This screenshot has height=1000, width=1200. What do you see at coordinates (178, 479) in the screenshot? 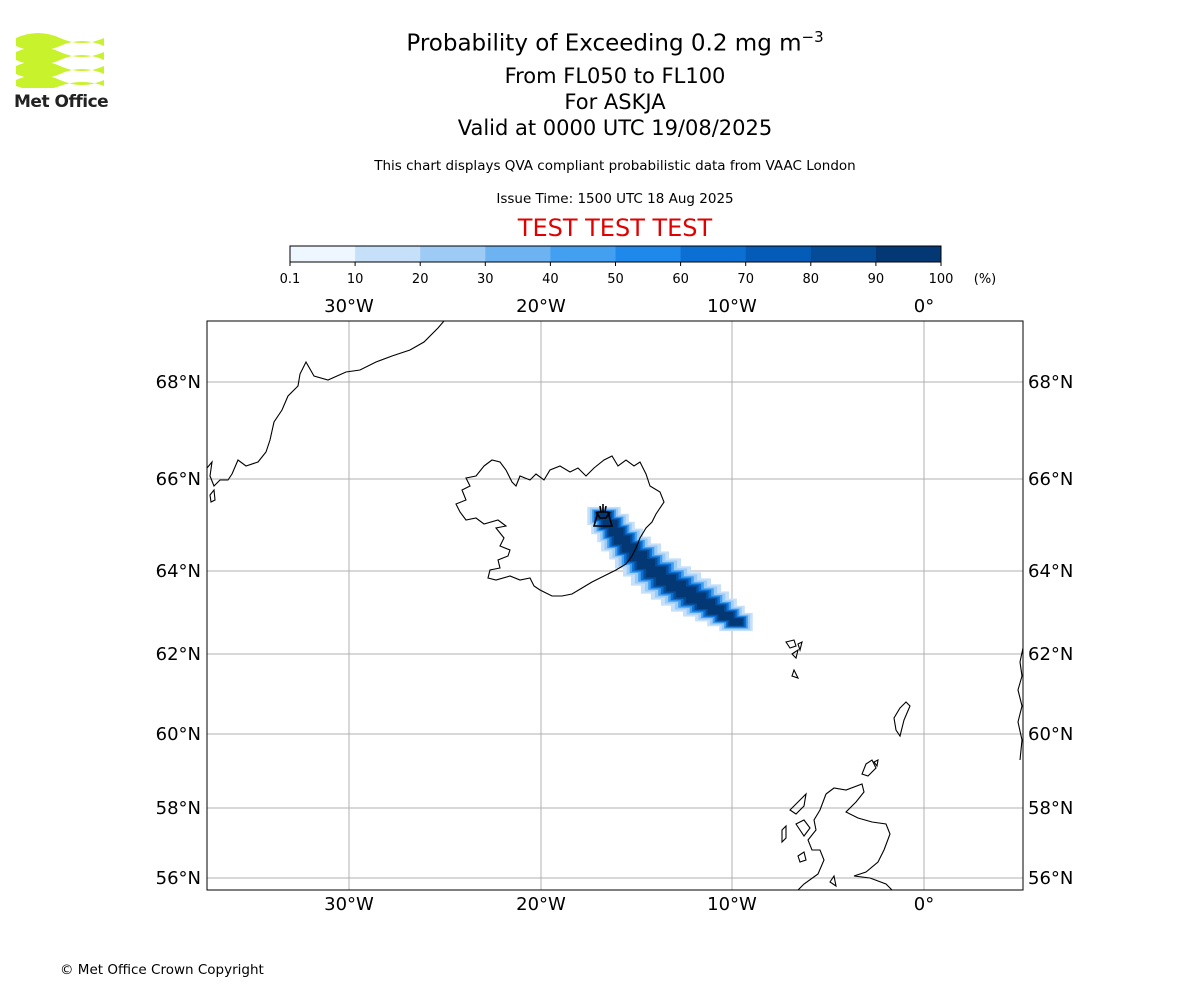
I see `lat-label-left: 66°N` at bounding box center [178, 479].